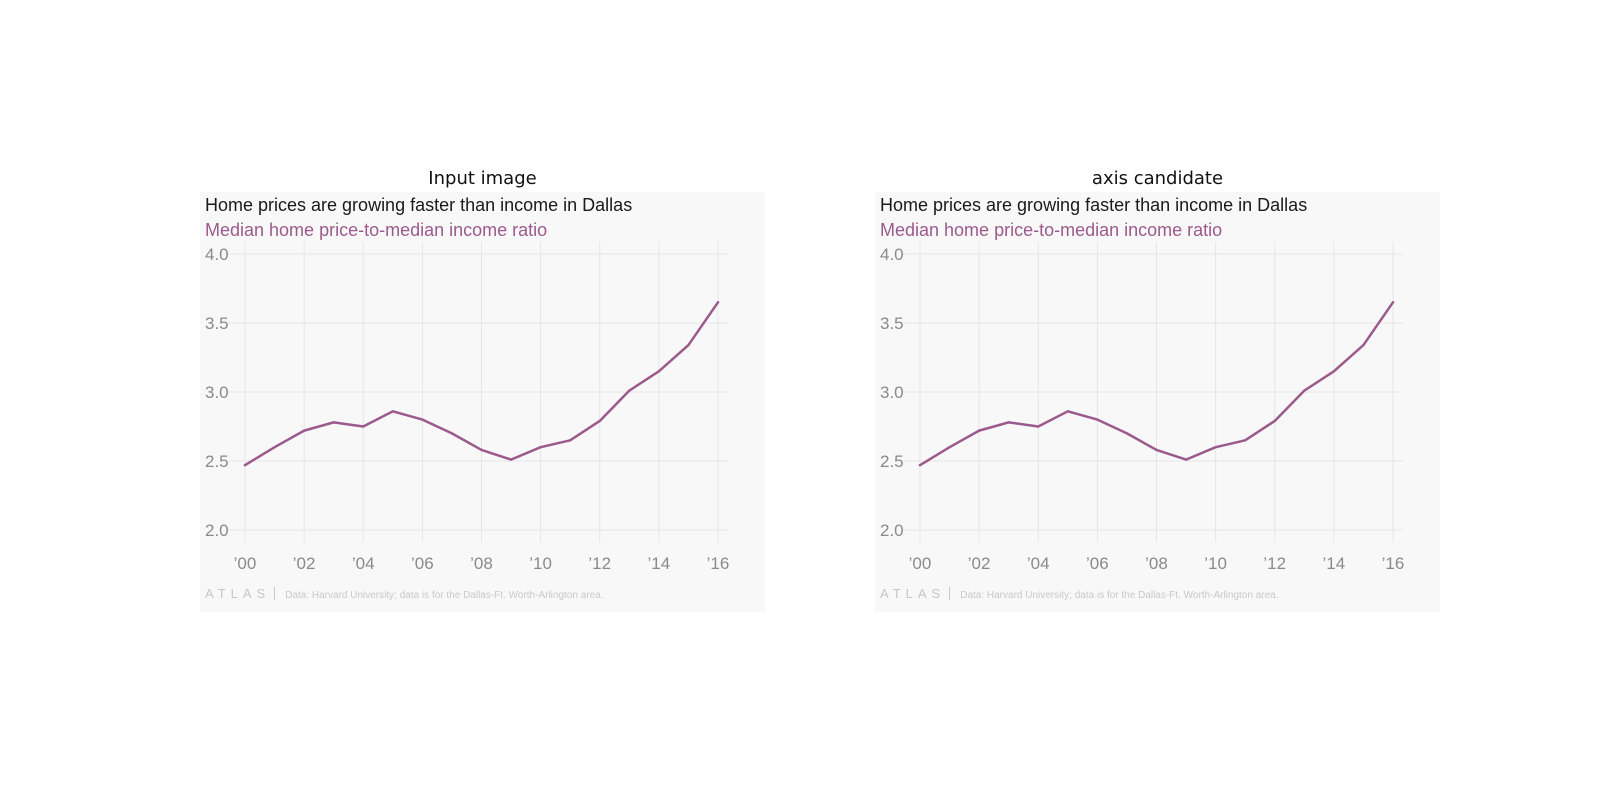 This screenshot has height=800, width=1600. I want to click on panel-title: Input image, so click(482, 178).